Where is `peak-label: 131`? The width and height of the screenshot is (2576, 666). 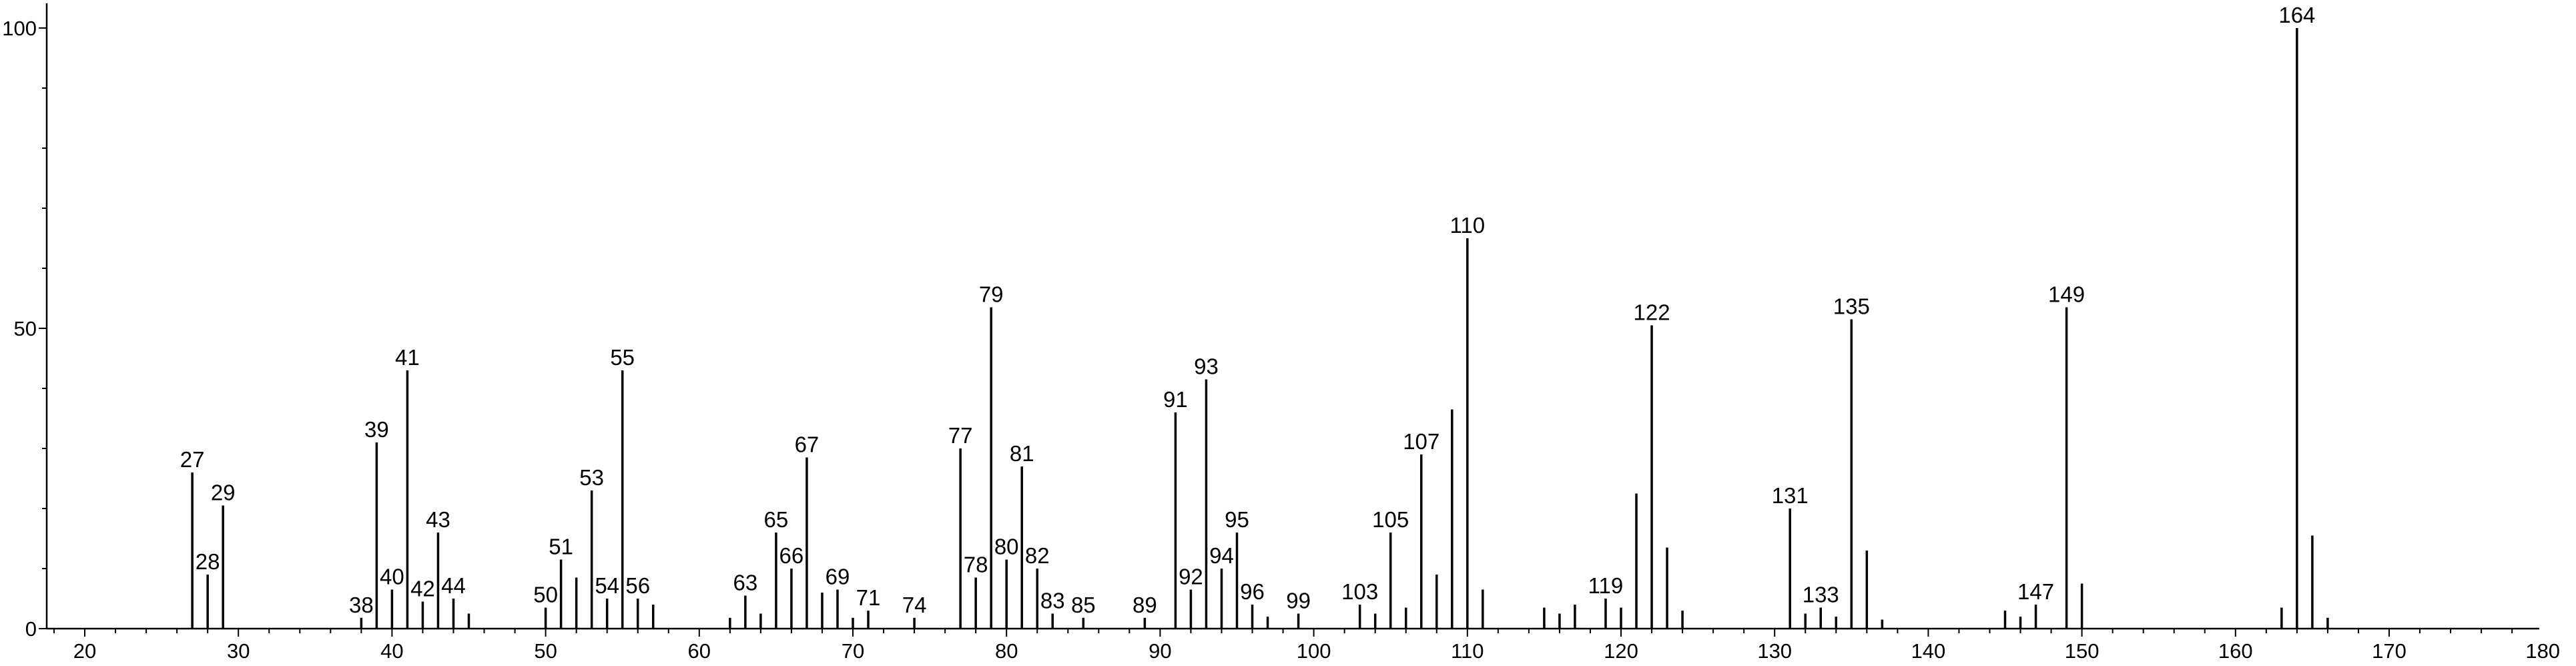
peak-label: 131 is located at coordinates (1790, 495).